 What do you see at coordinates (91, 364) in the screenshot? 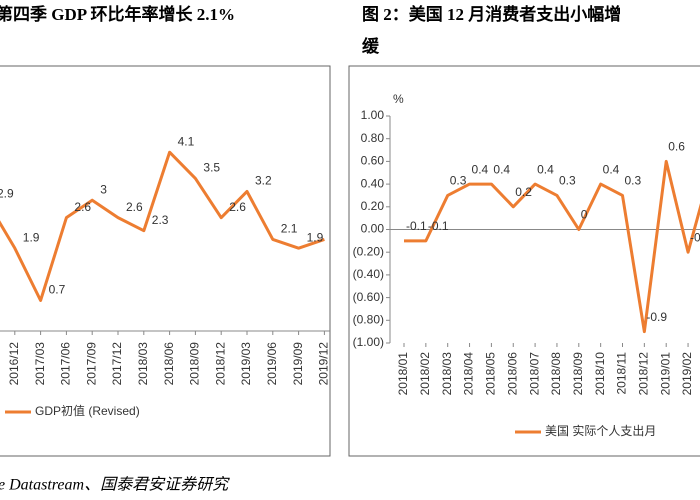
I see `x-tick-label: 2017/09` at bounding box center [91, 364].